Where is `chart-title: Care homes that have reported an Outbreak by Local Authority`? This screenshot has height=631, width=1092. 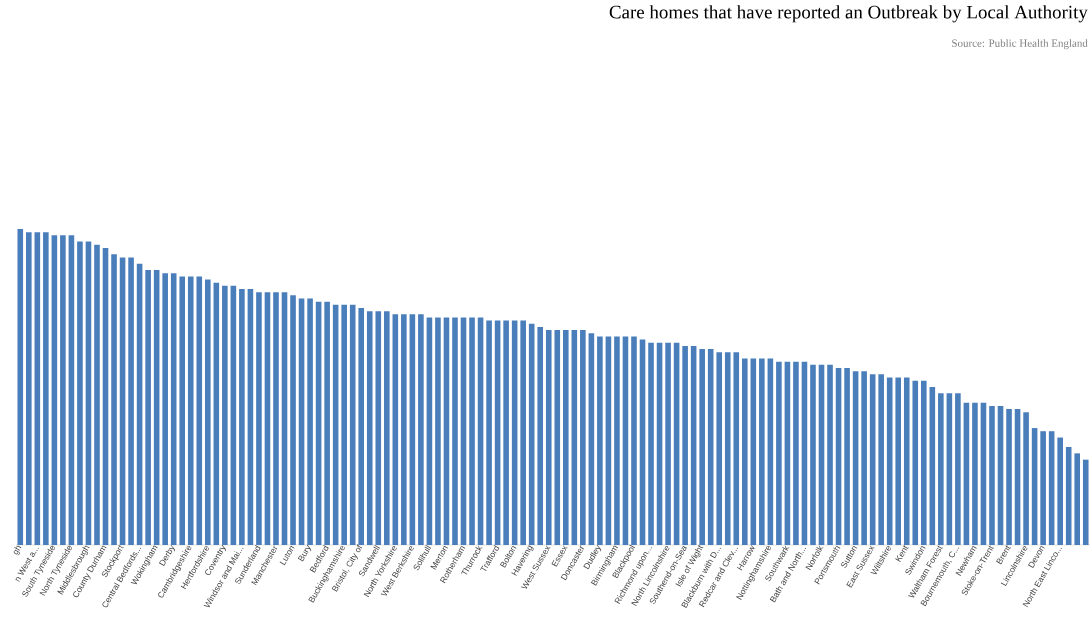 chart-title: Care homes that have reported an Outbreak by Local Authority is located at coordinates (848, 14).